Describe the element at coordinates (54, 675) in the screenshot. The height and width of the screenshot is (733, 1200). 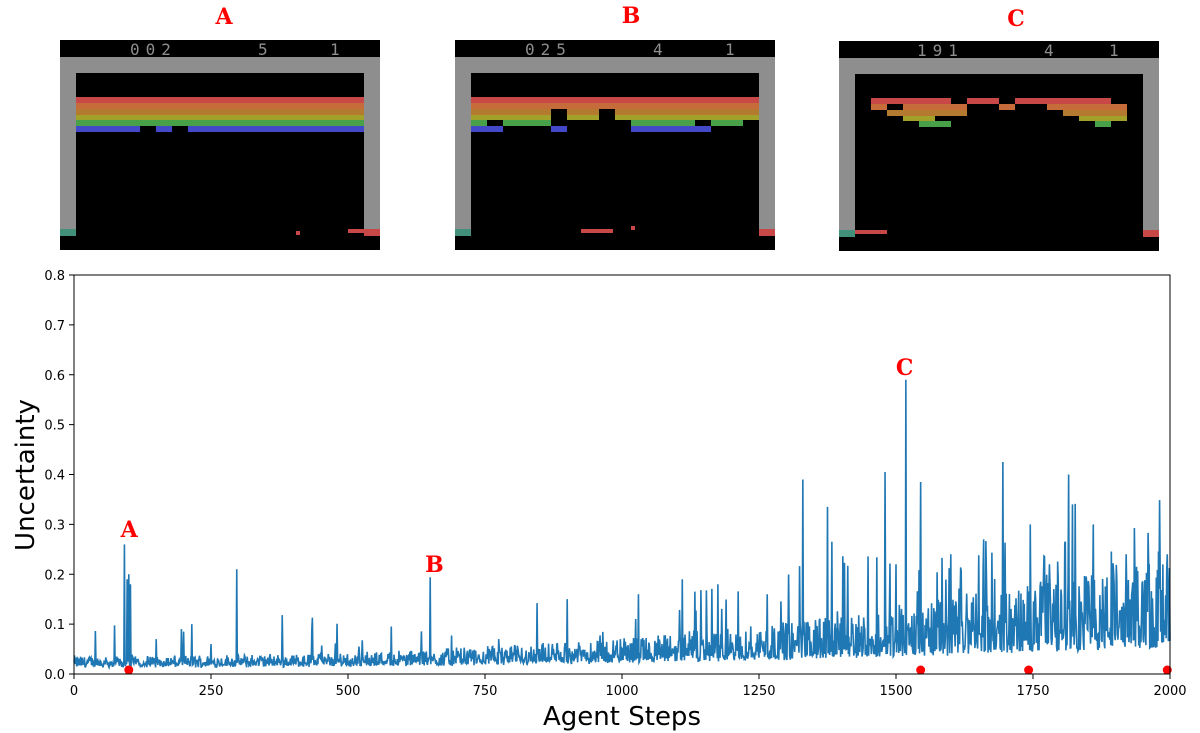
I see `y-tick-label: 0.0` at that location.